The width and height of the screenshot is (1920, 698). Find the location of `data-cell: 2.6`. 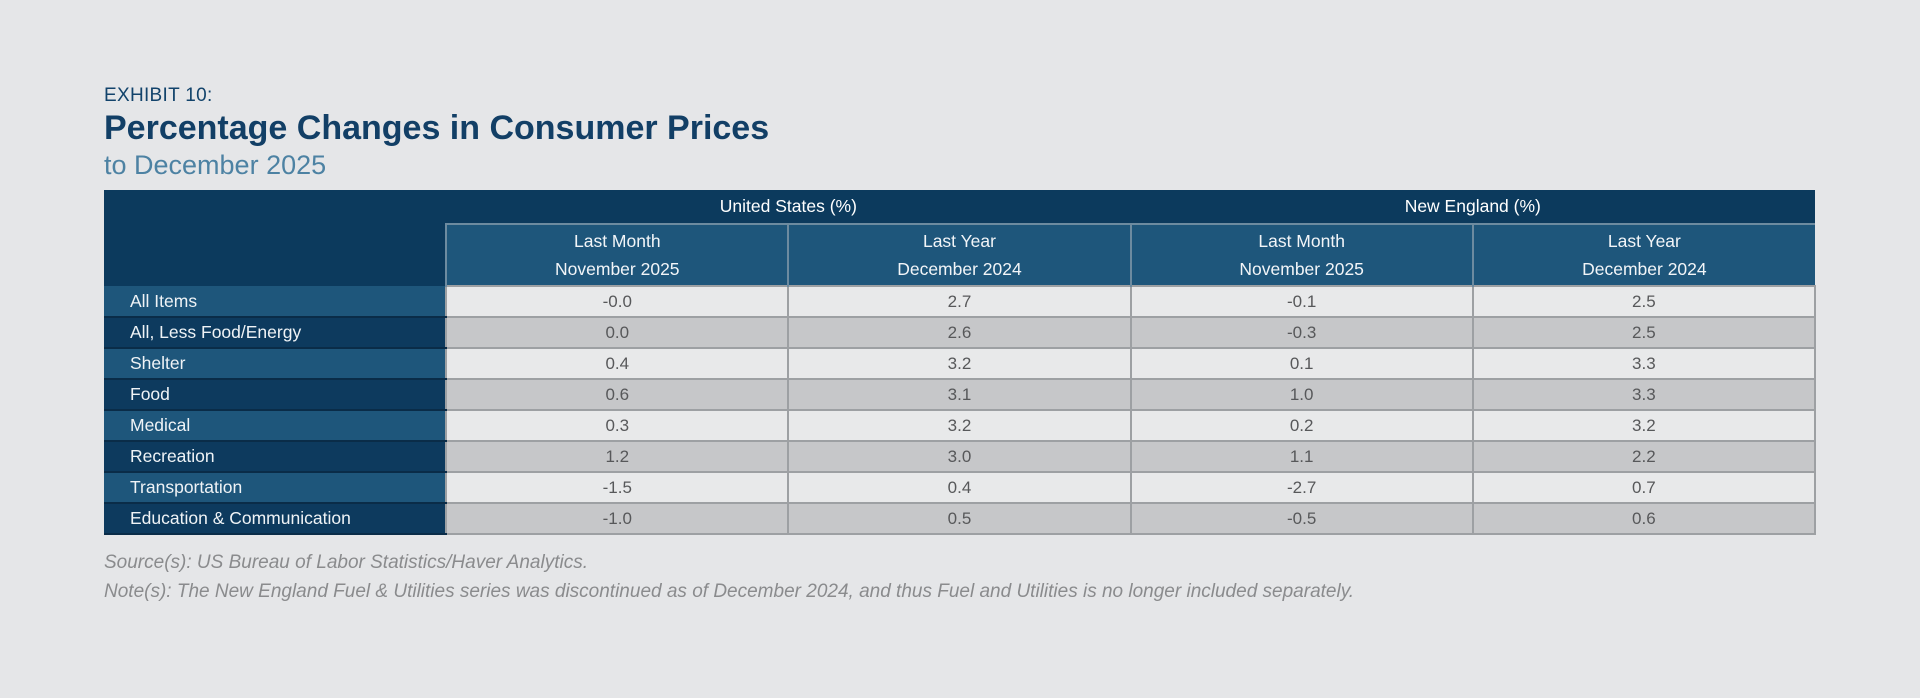

data-cell: 2.6 is located at coordinates (959, 332).